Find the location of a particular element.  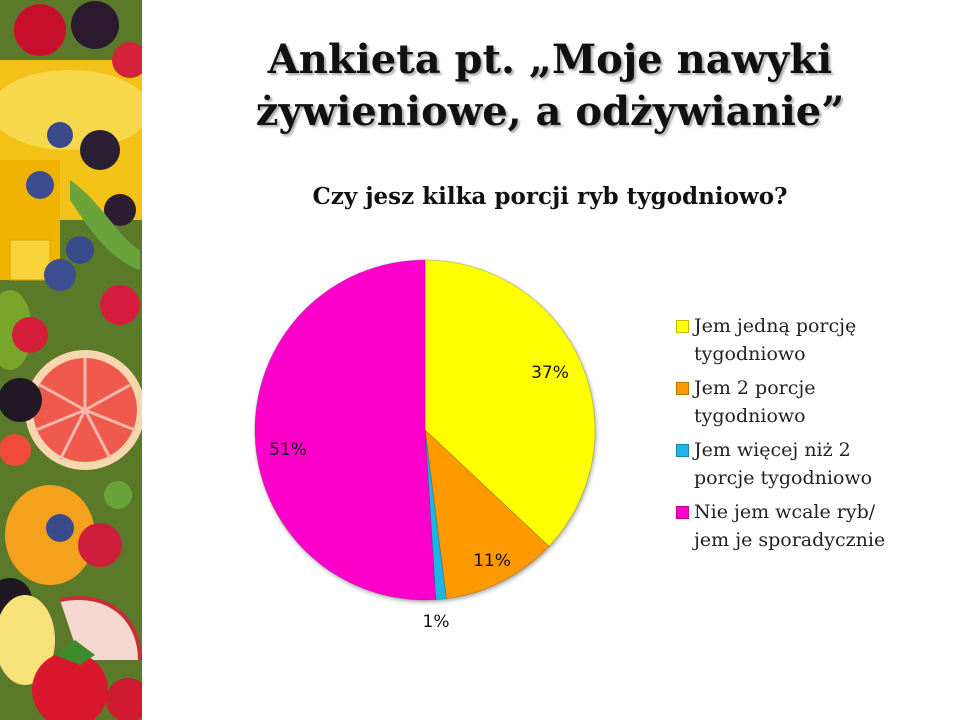

legend-item-3: Nie jem wcale ryb/jem je sporadycznie is located at coordinates (811, 526).